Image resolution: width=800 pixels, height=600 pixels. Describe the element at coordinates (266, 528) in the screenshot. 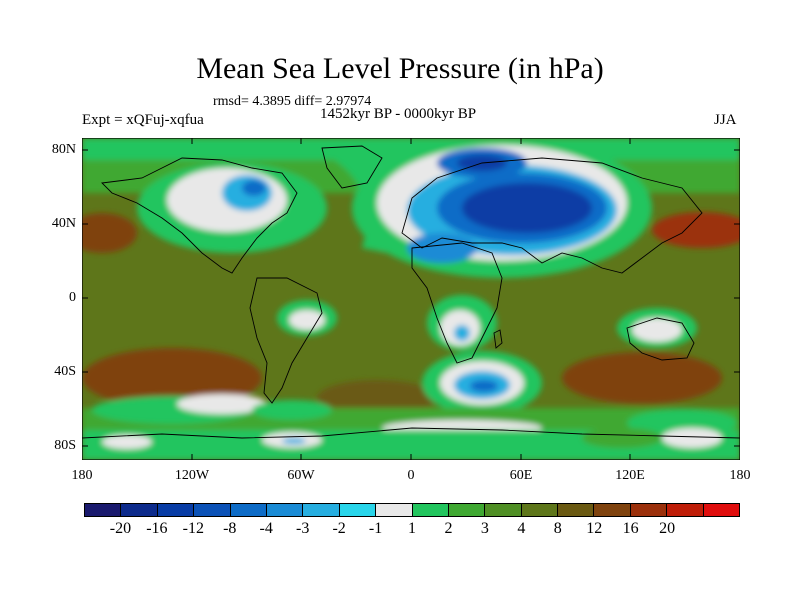

I see `colorbar-label: -4` at that location.